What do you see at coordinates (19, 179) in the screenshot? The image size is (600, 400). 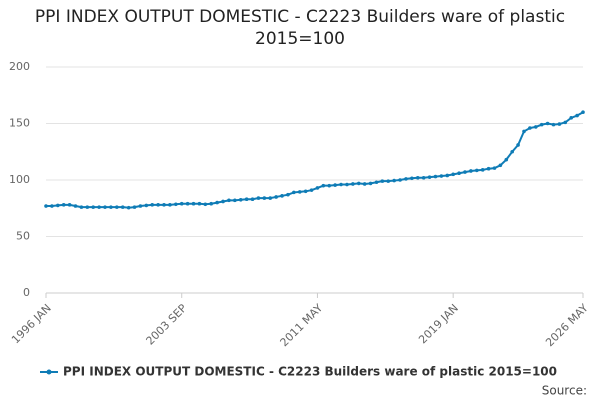 I see `y-tick-label: 100` at bounding box center [19, 179].